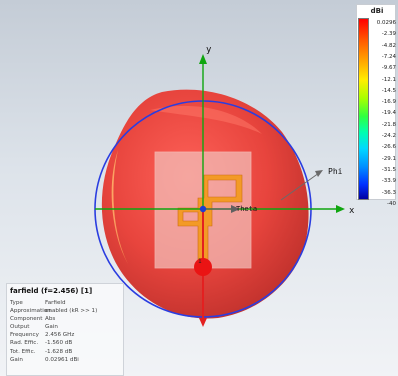 The width and height of the screenshot is (398, 376). I want to click on phi-arrow-line, so click(300, 186).